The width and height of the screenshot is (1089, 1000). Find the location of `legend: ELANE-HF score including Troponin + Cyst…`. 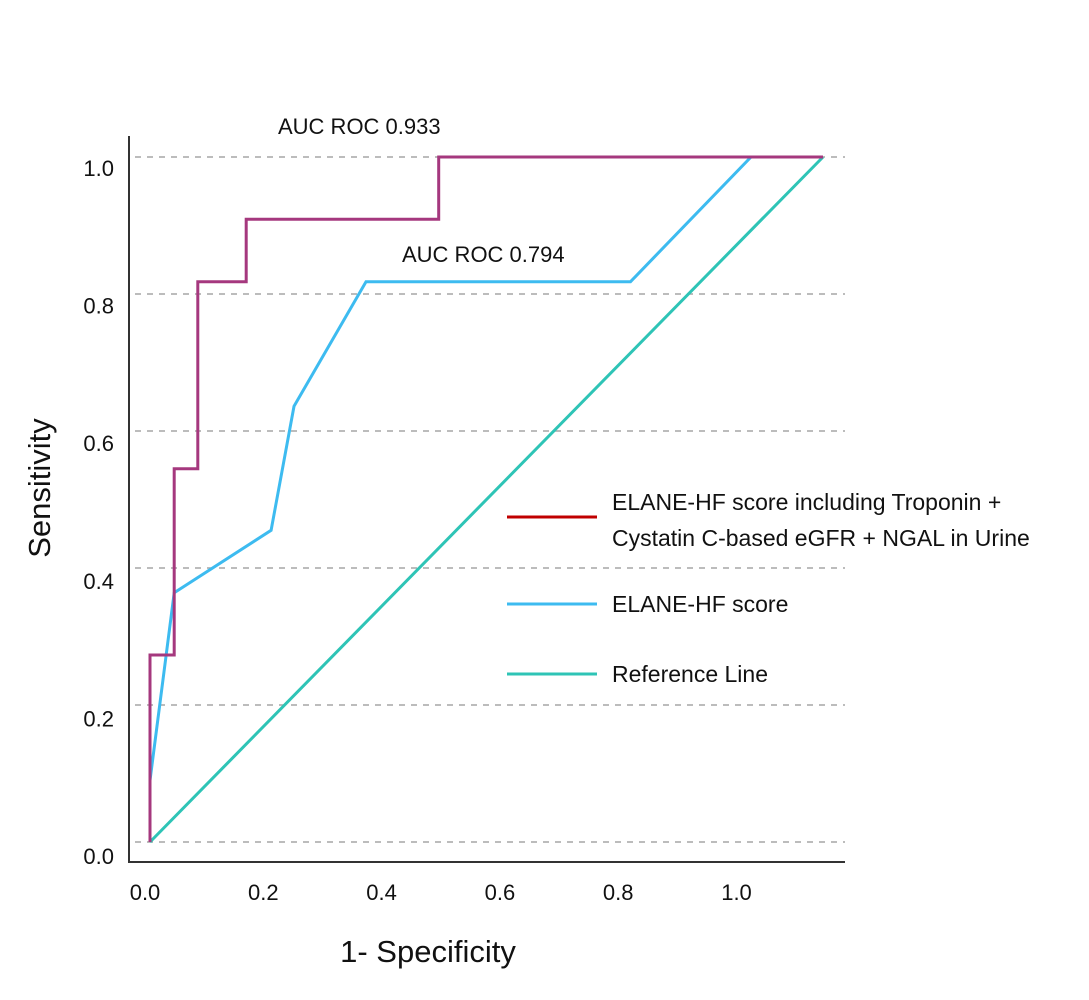

legend: ELANE-HF score including Troponin + Cyst… is located at coordinates (768, 588).